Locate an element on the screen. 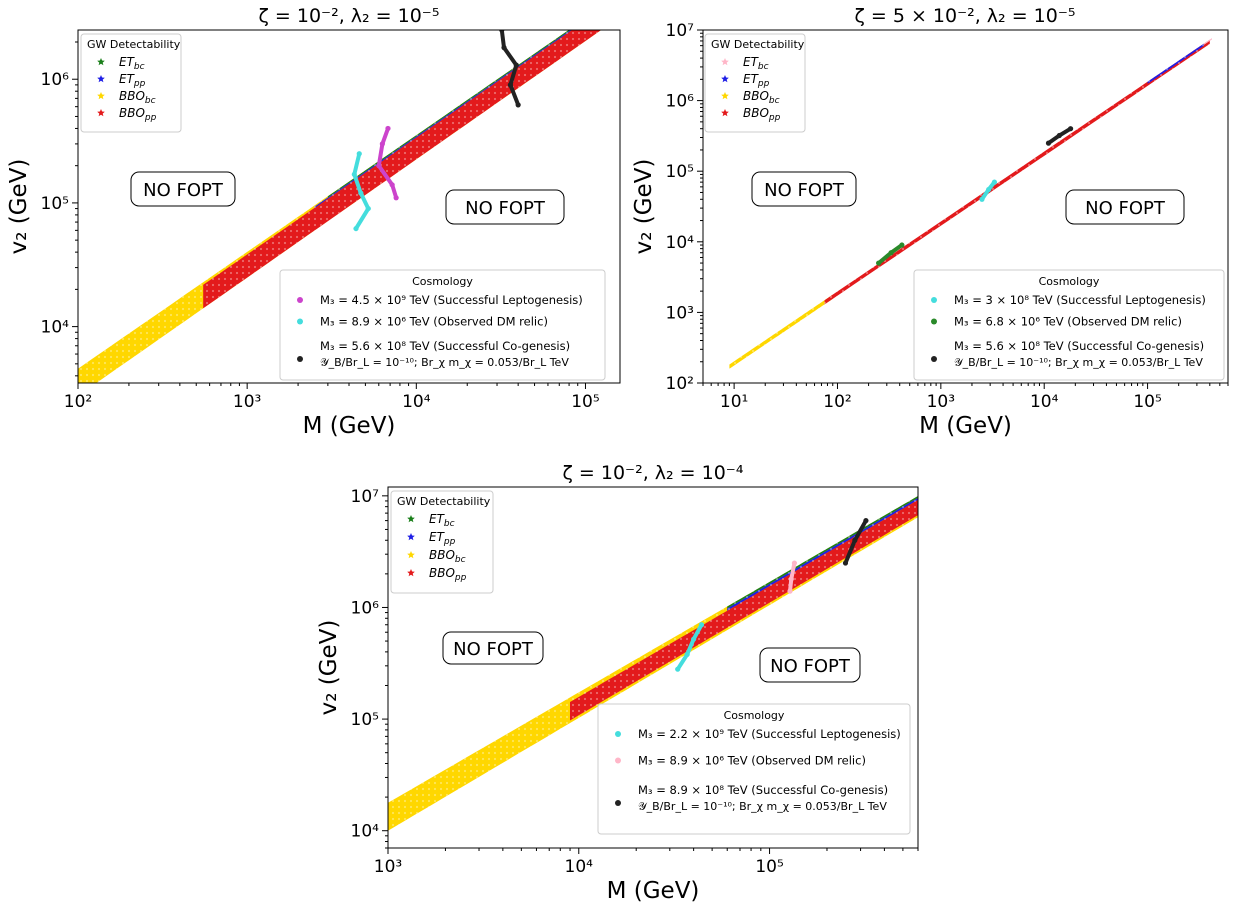 The width and height of the screenshot is (1233, 903). x-tick-label: 10² is located at coordinates (78, 402).